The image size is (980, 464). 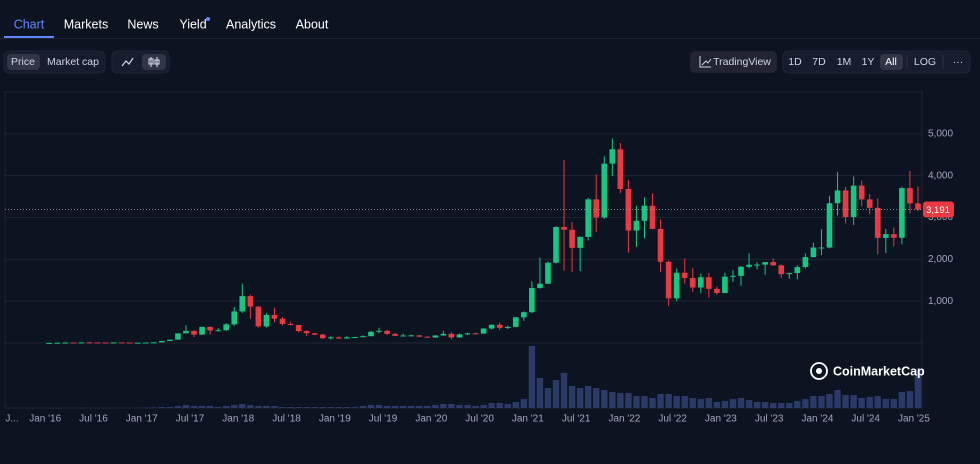 What do you see at coordinates (23, 62) in the screenshot?
I see `metric-button: Price` at bounding box center [23, 62].